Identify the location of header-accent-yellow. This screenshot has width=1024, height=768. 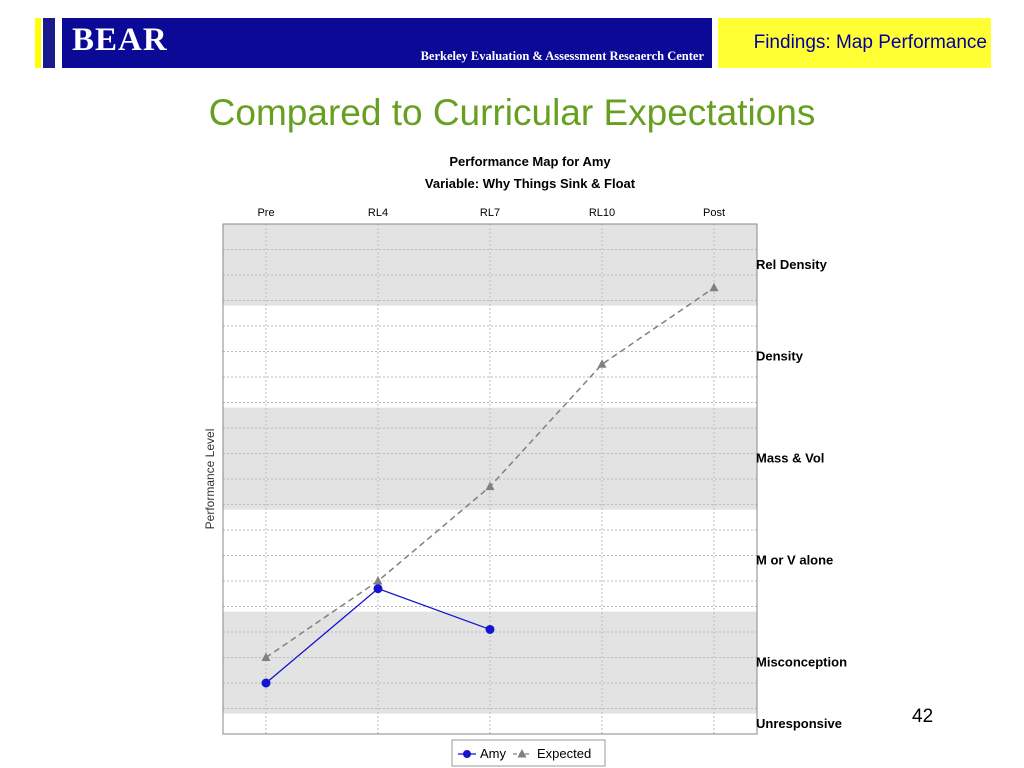
(38, 43).